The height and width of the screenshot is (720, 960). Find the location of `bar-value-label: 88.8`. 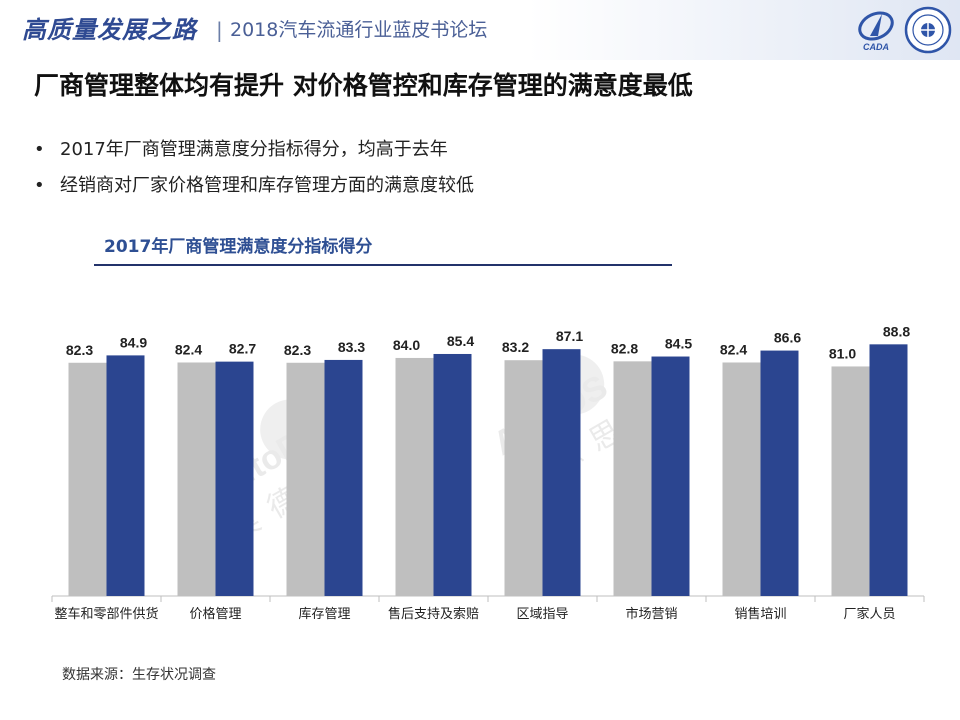

bar-value-label: 88.8 is located at coordinates (896, 331).